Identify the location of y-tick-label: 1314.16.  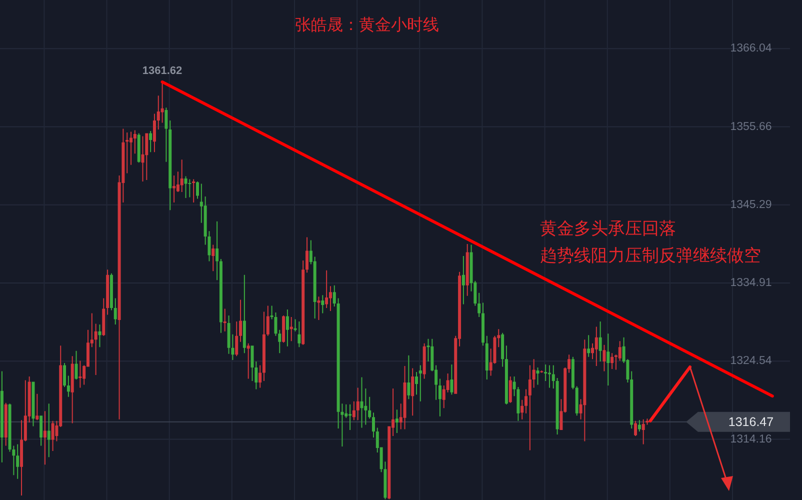
(751, 439).